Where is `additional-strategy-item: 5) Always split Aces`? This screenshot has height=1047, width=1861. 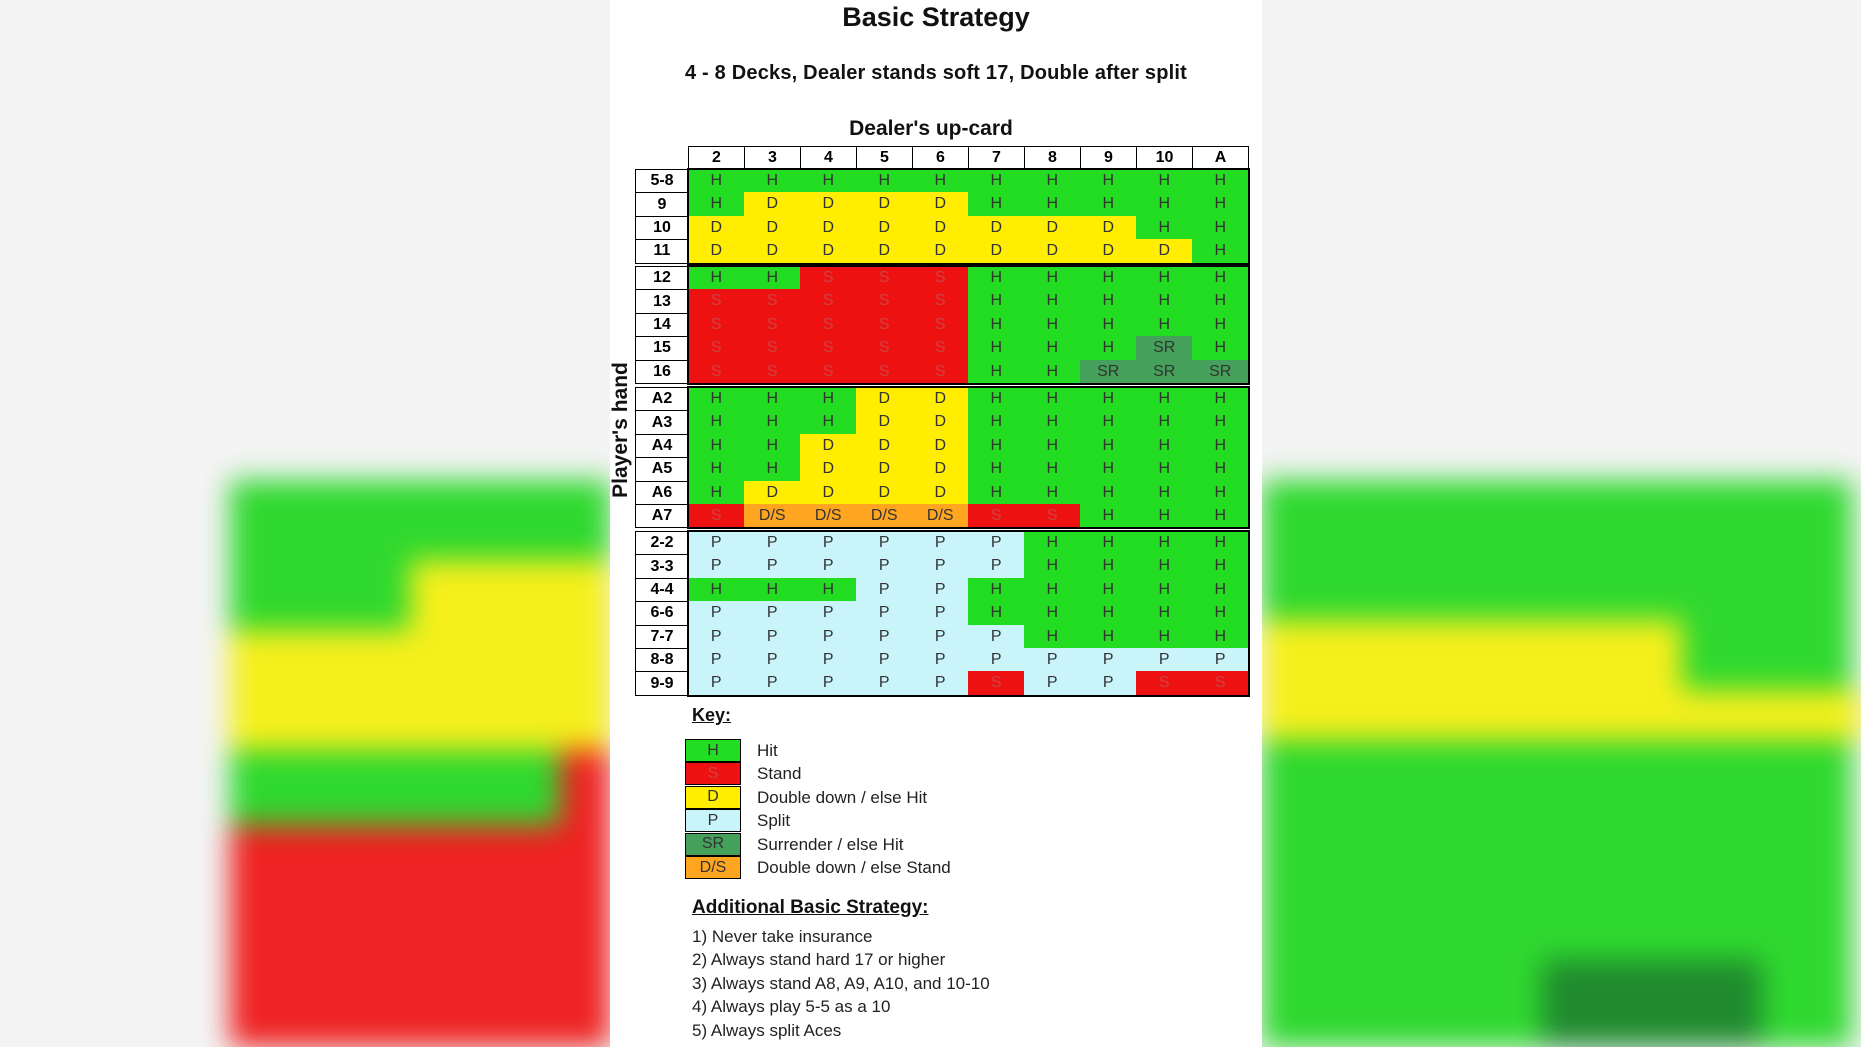
additional-strategy-item: 5) Always split Aces is located at coordinates (767, 1030).